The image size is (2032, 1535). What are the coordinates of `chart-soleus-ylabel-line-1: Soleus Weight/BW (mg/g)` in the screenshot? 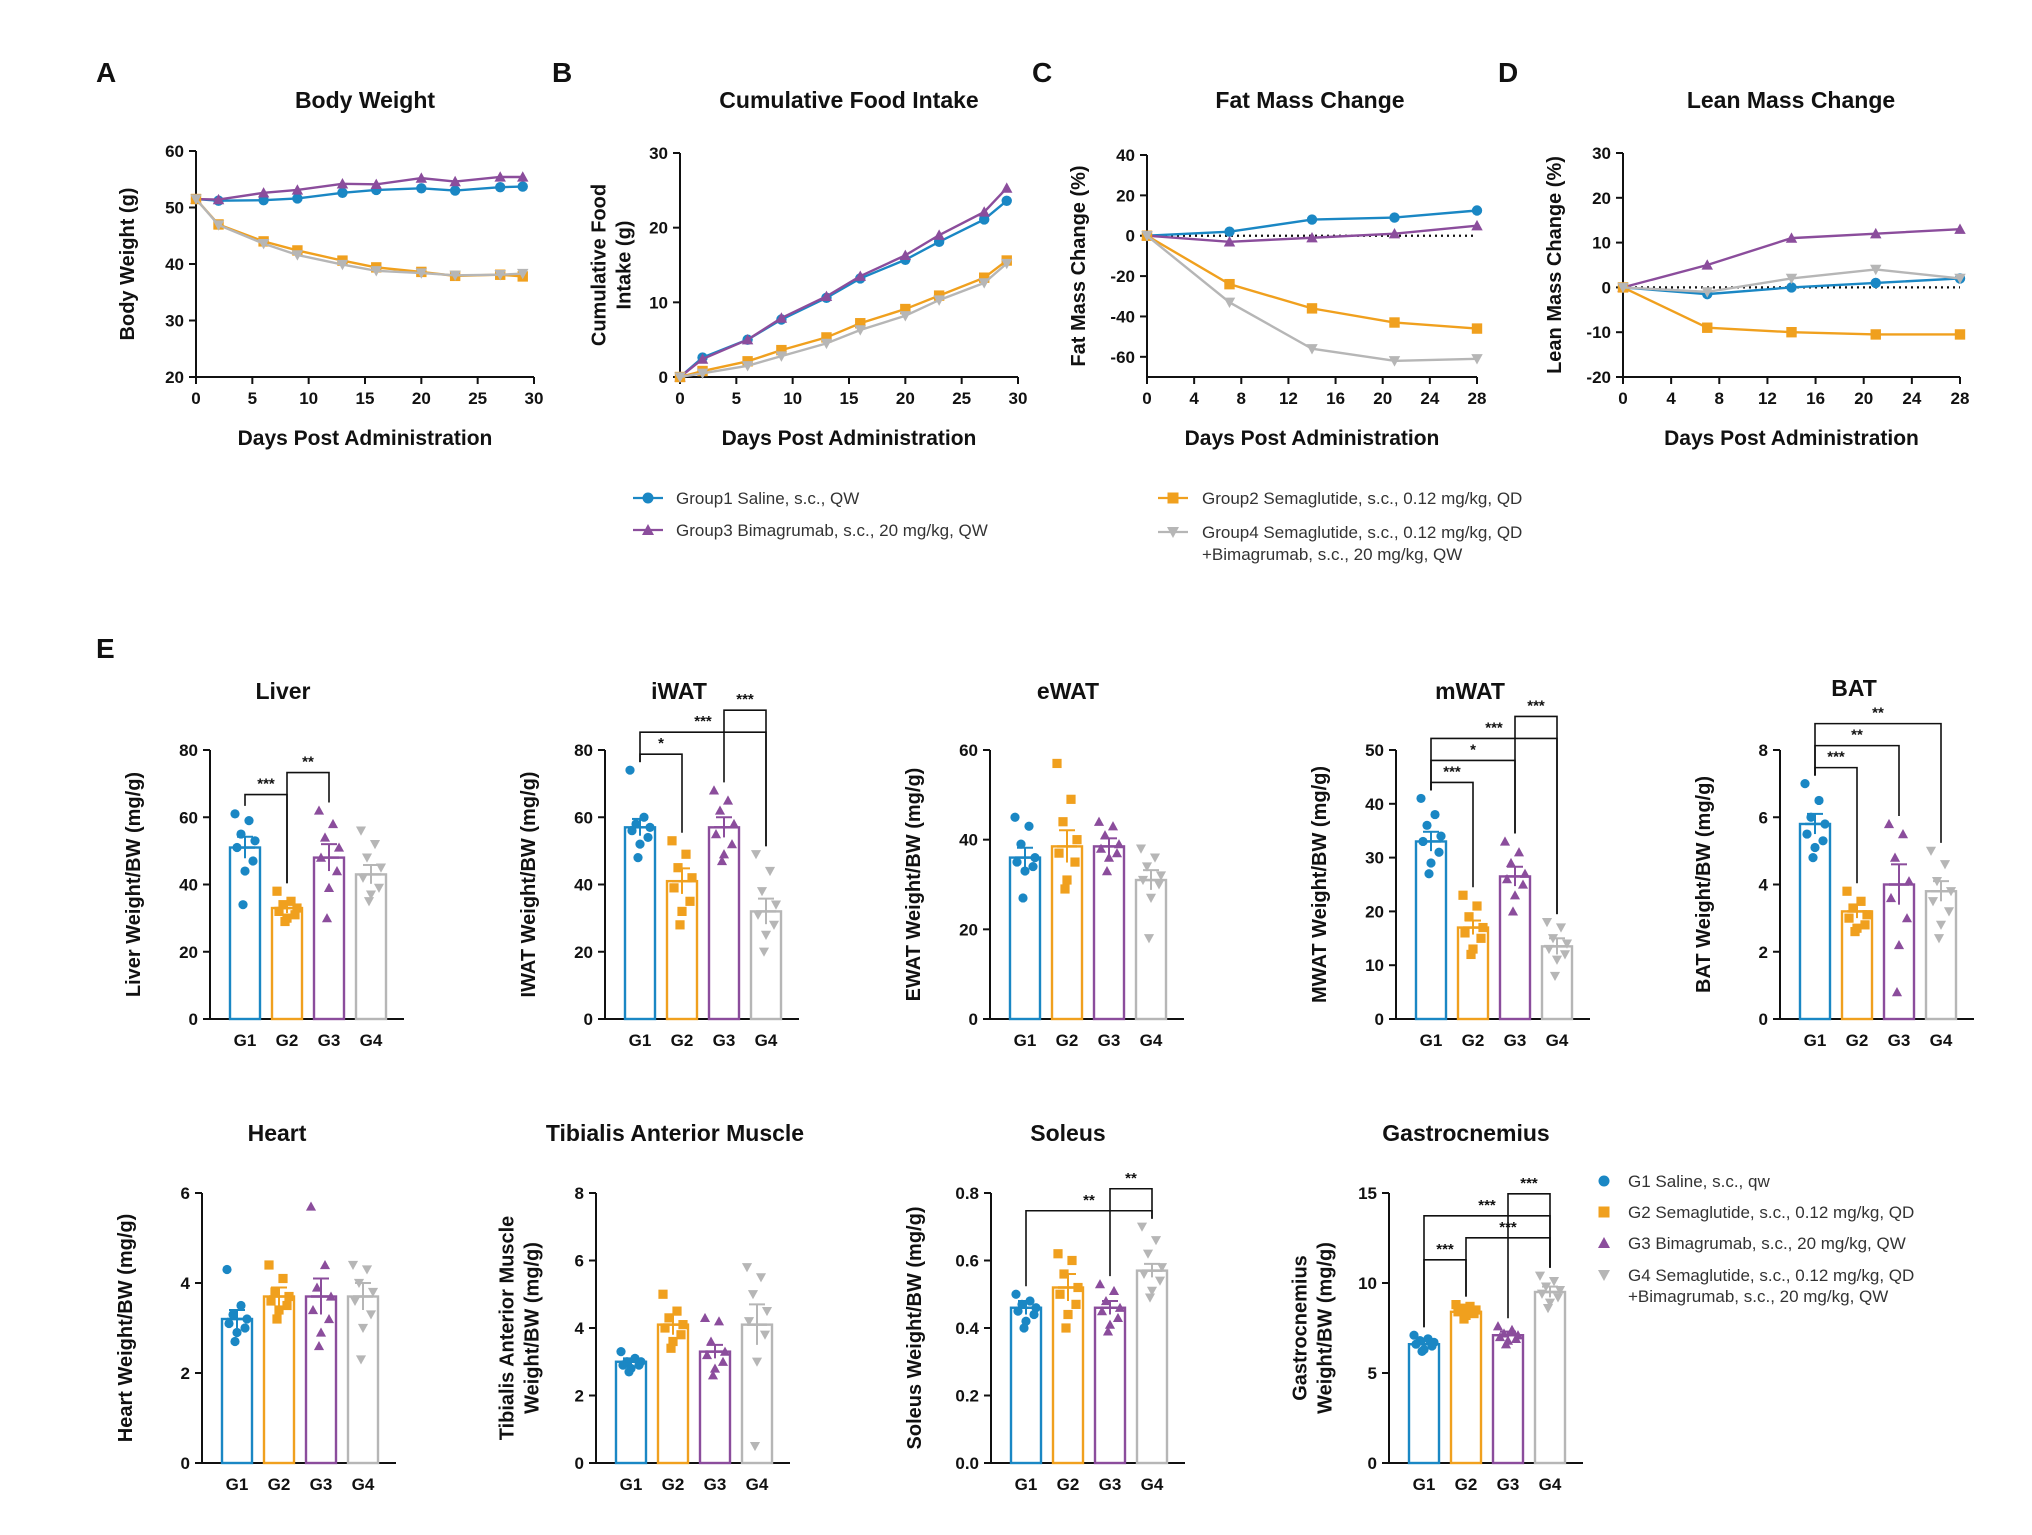 It's located at (915, 1328).